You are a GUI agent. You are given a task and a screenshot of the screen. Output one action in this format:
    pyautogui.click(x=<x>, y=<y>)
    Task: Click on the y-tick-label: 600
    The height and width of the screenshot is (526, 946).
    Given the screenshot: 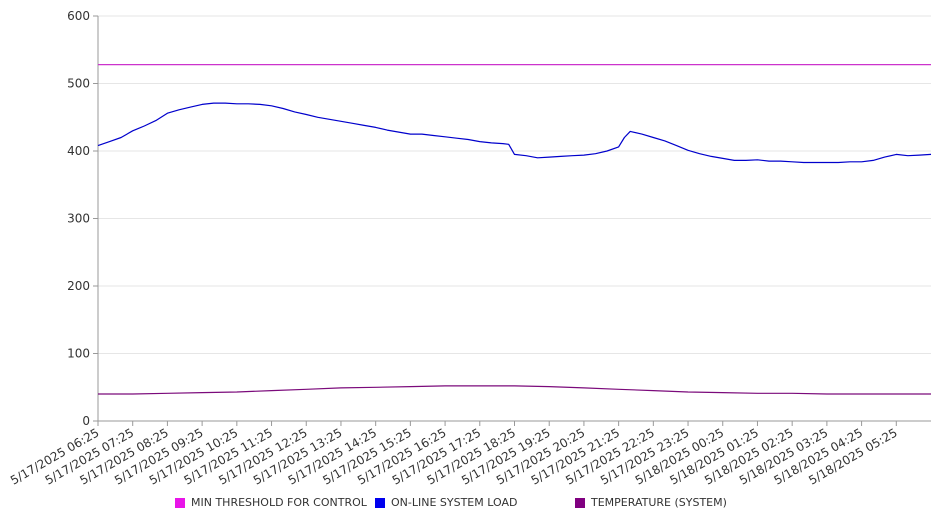 What is the action you would take?
    pyautogui.click(x=78, y=16)
    